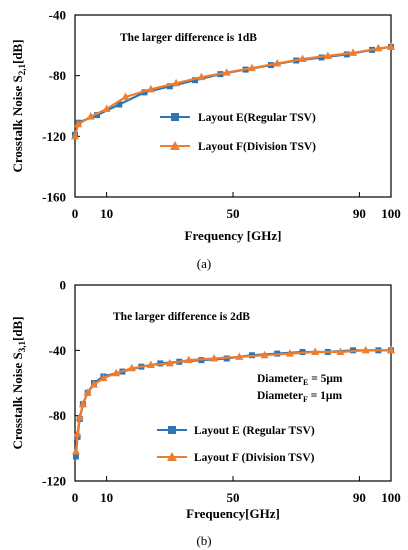  I want to click on chart-a-xtick-label: 10, so click(106, 213).